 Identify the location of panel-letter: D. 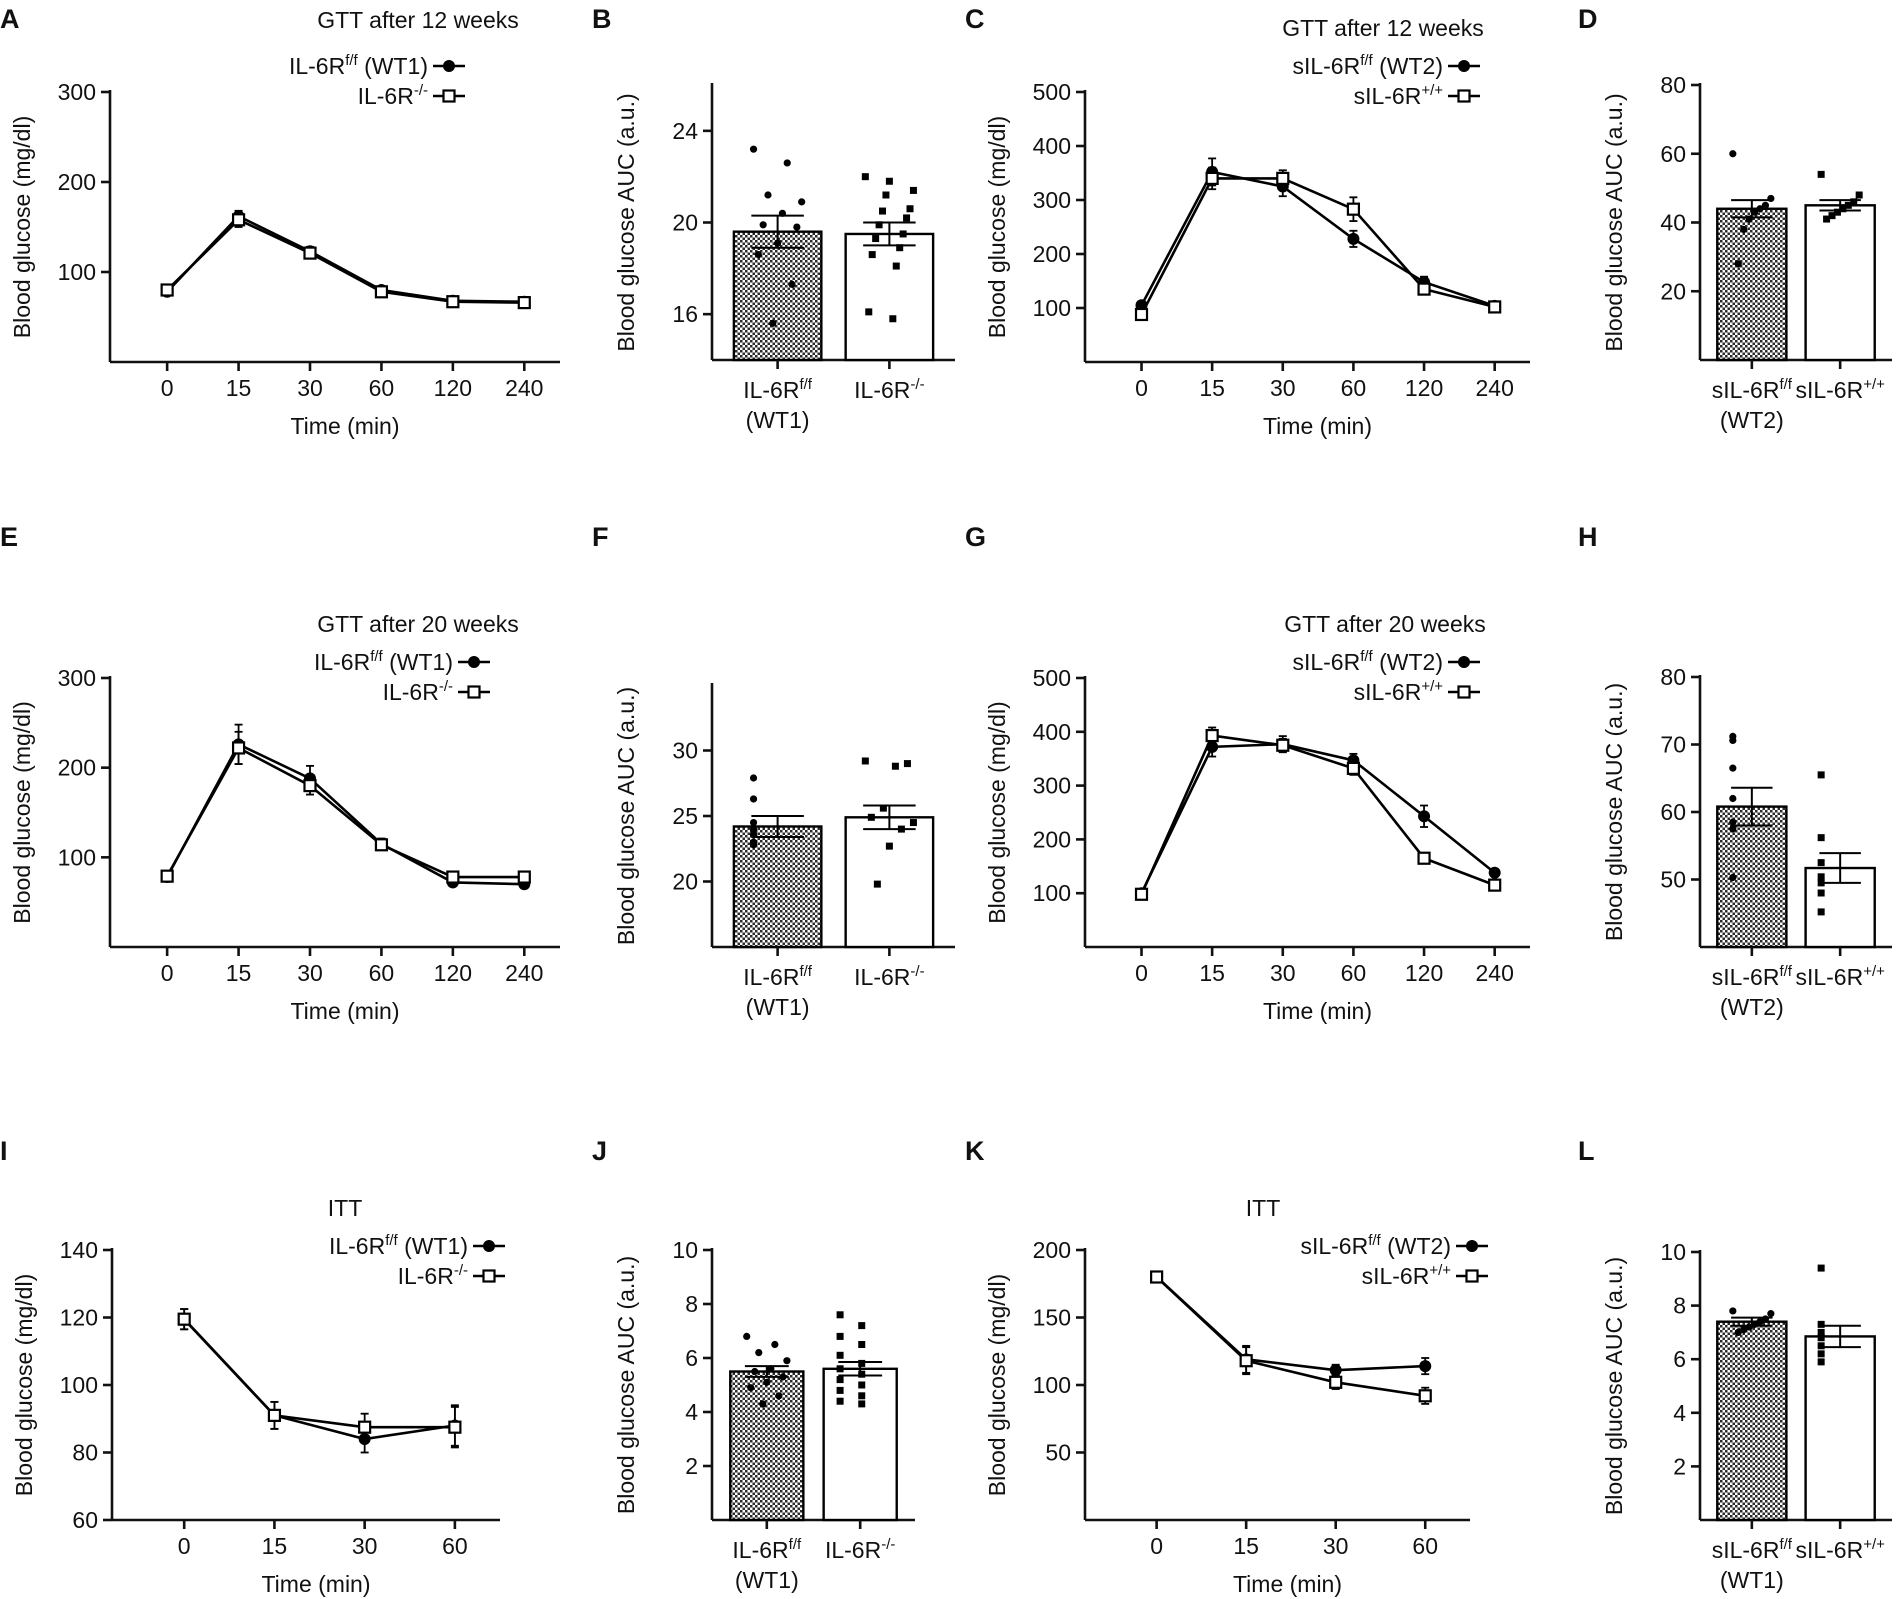
(1588, 19).